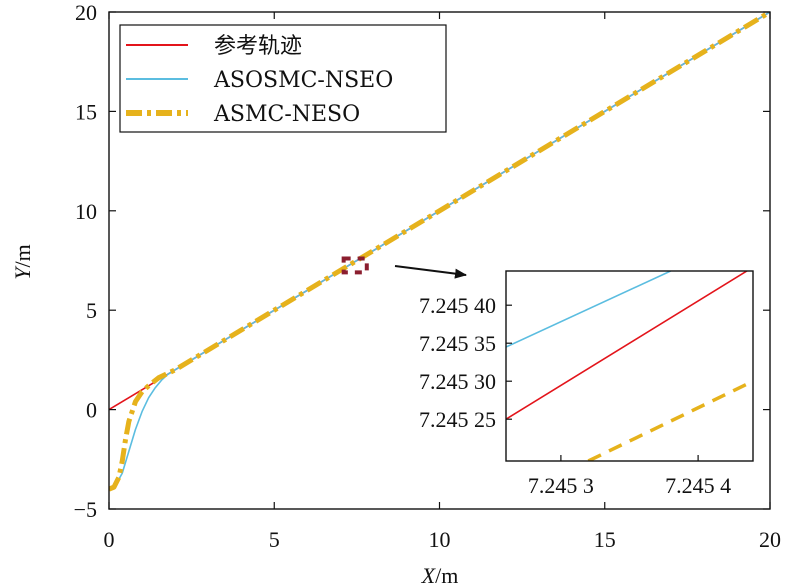 The width and height of the screenshot is (792, 588). Describe the element at coordinates (22, 272) in the screenshot. I see `y-axis-variable: Y` at that location.